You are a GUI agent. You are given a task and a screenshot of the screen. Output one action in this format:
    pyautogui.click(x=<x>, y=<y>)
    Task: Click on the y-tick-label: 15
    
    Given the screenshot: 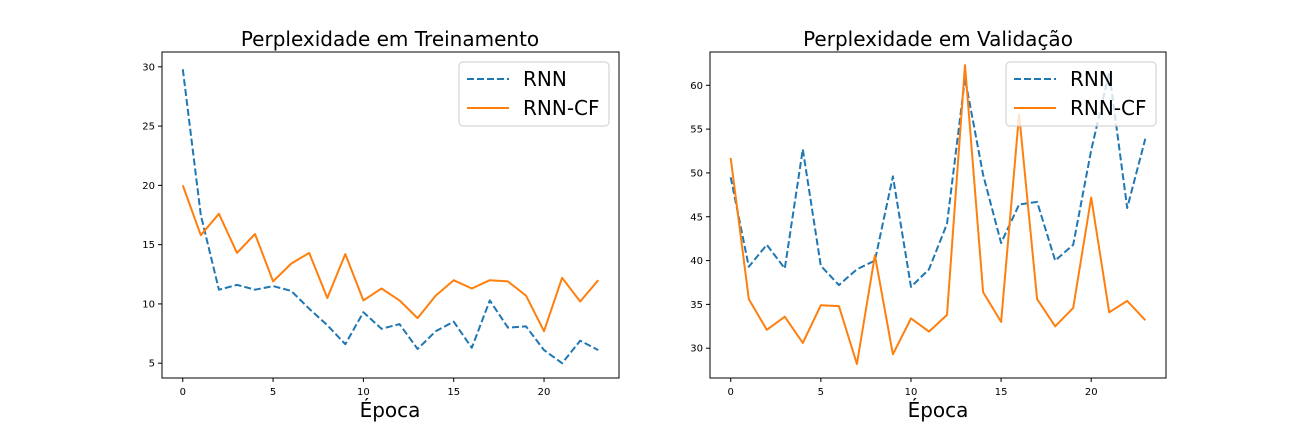 What is the action you would take?
    pyautogui.click(x=148, y=245)
    